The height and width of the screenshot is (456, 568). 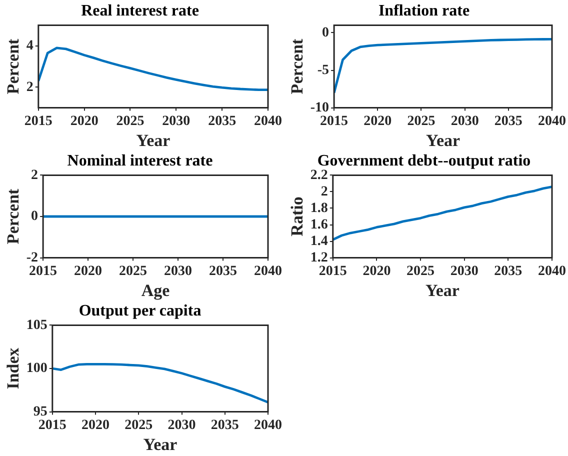 I want to click on y-tick-label: 100, so click(x=37, y=368).